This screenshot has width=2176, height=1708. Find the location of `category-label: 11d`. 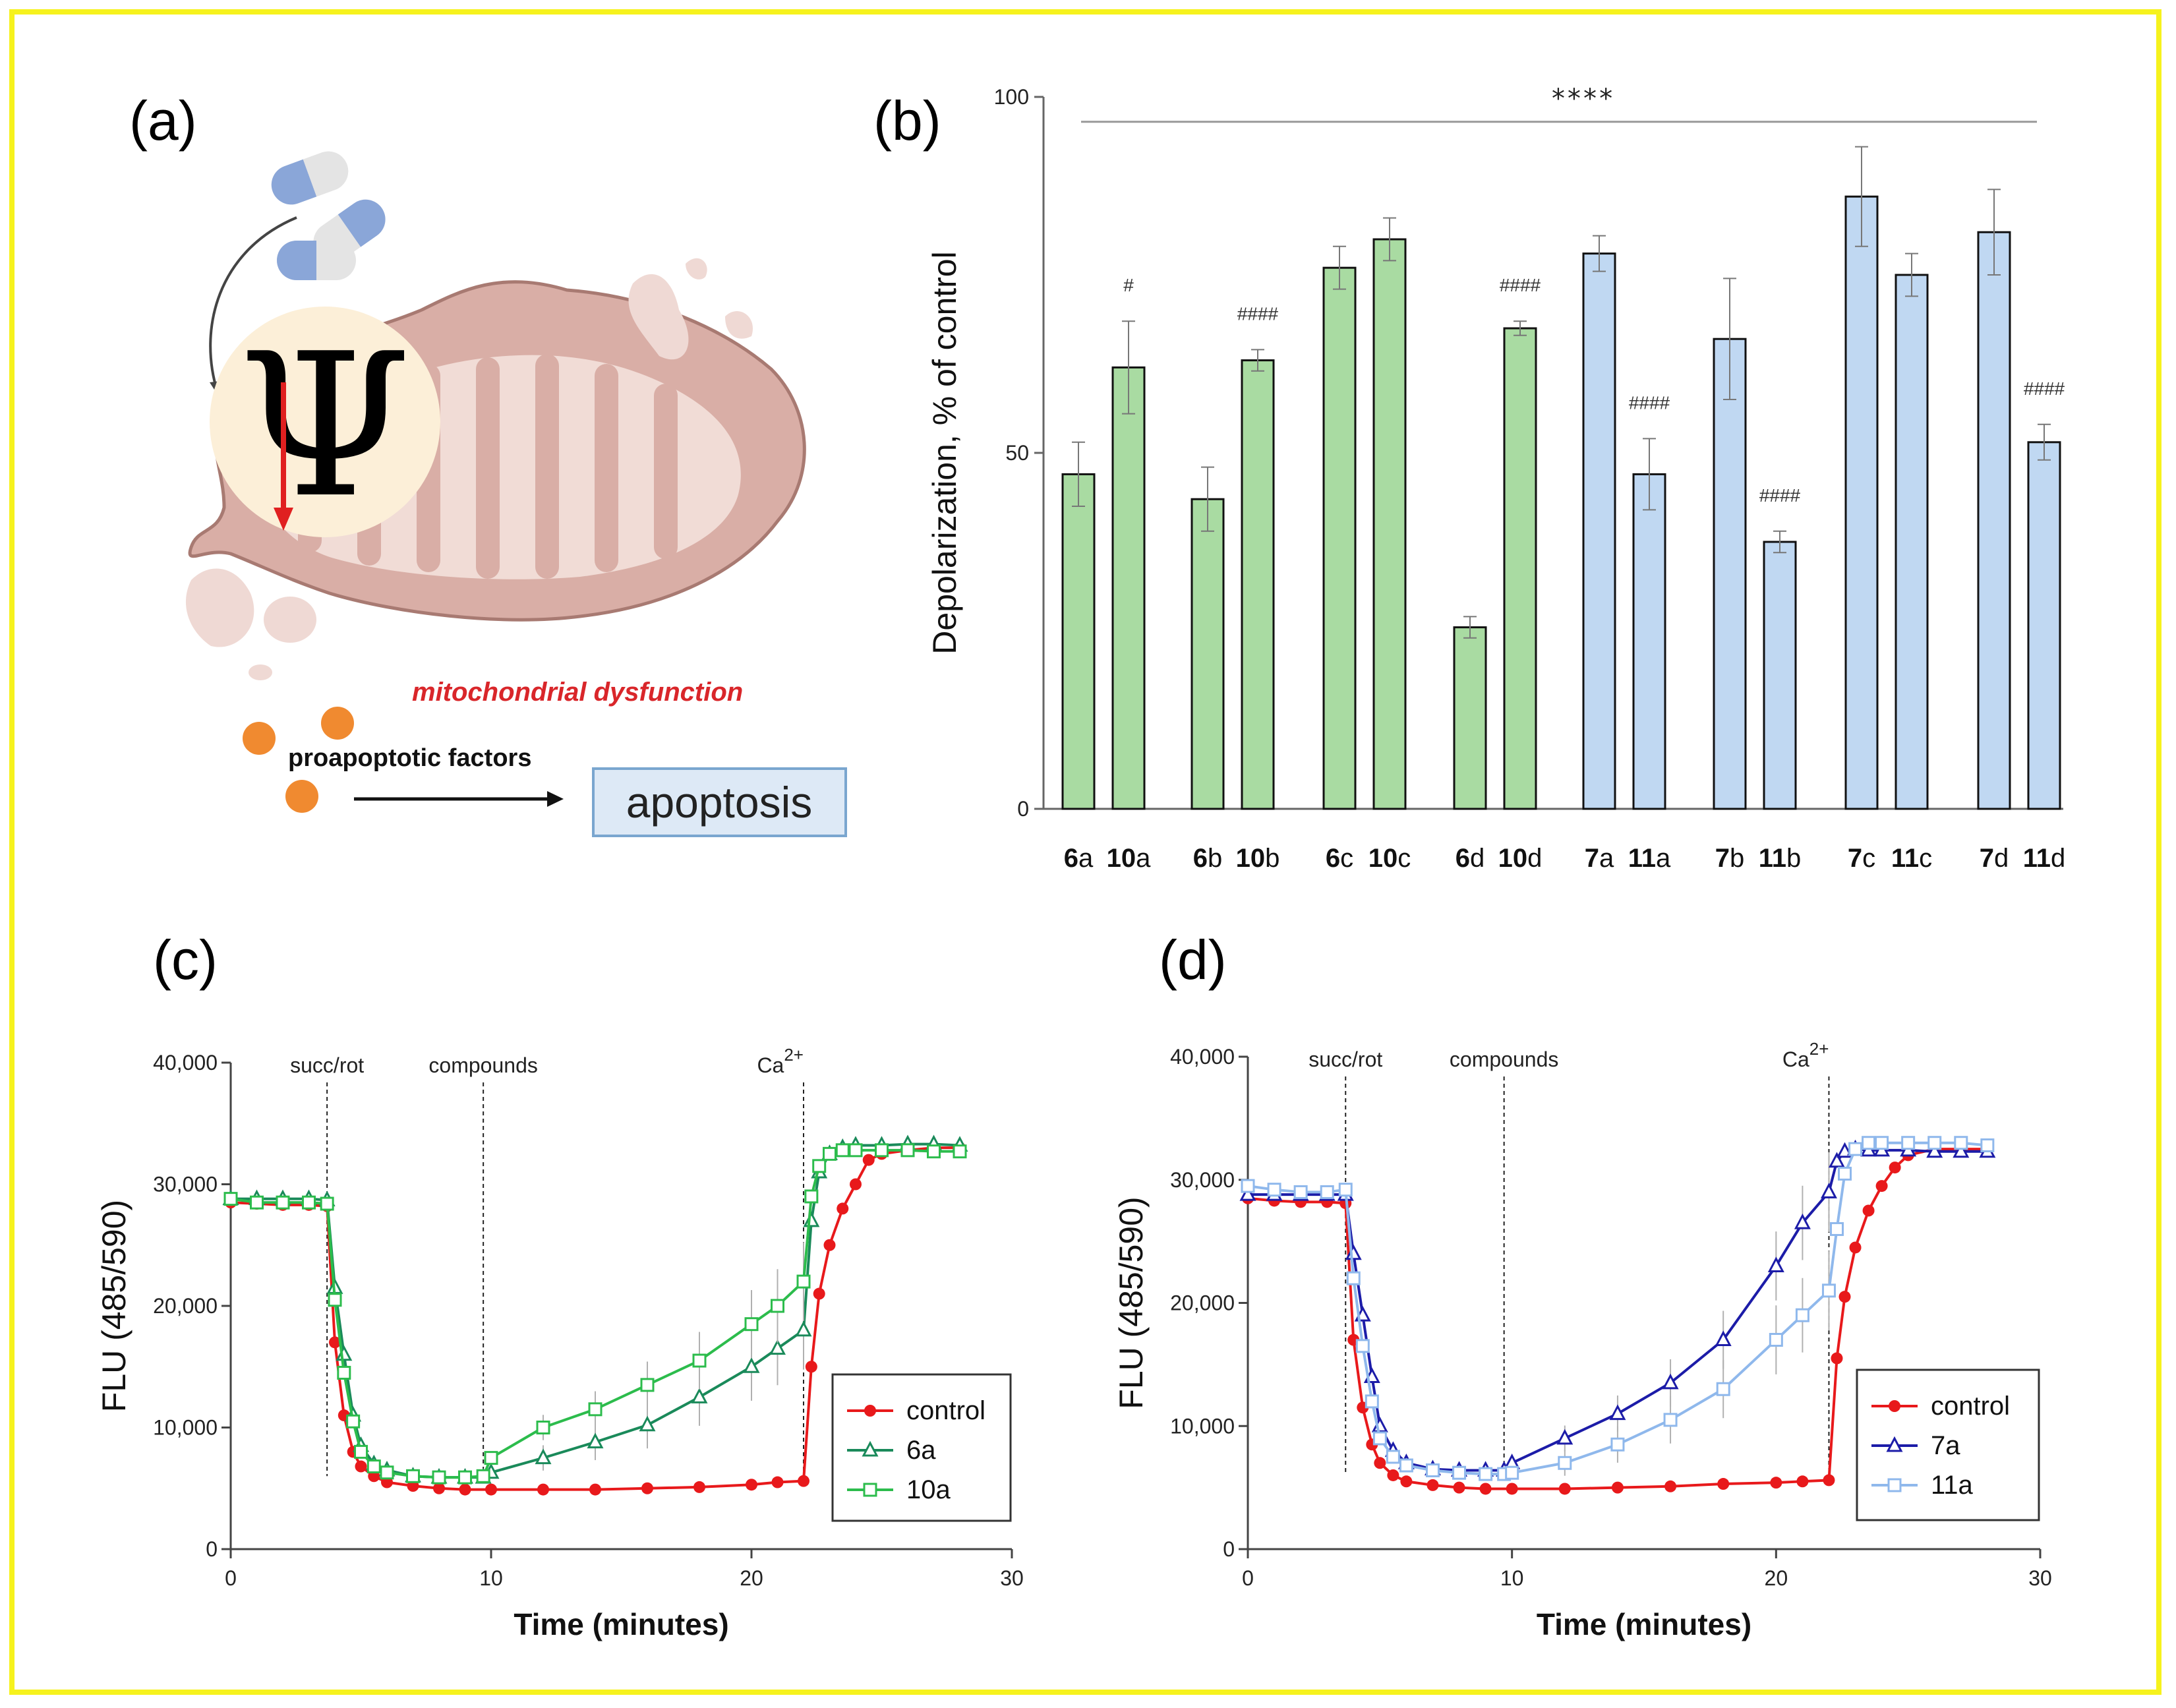

category-label: 11d is located at coordinates (2045, 858).